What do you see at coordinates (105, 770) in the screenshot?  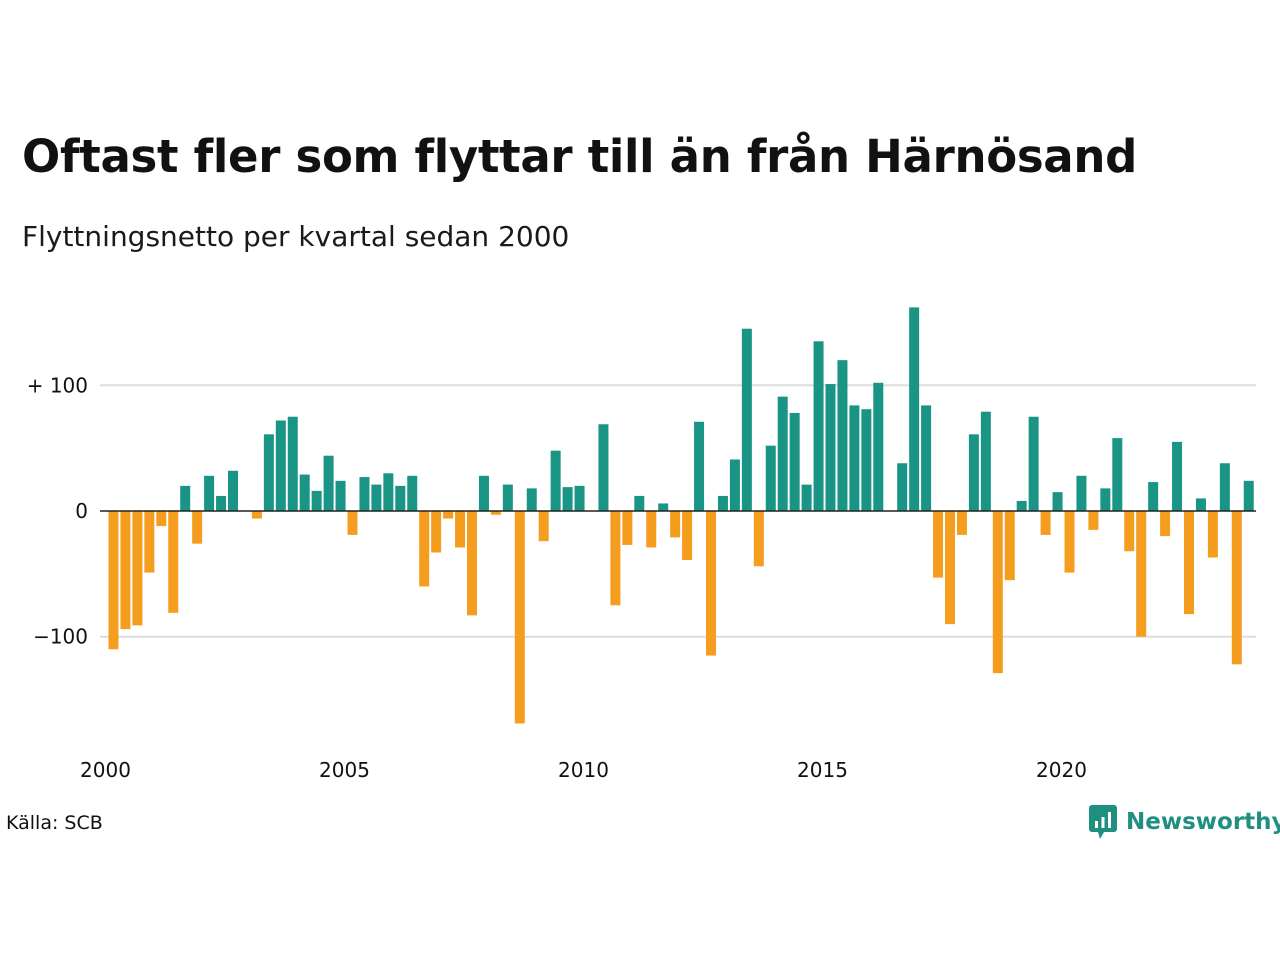 I see `x-tick-label: 2000` at bounding box center [105, 770].